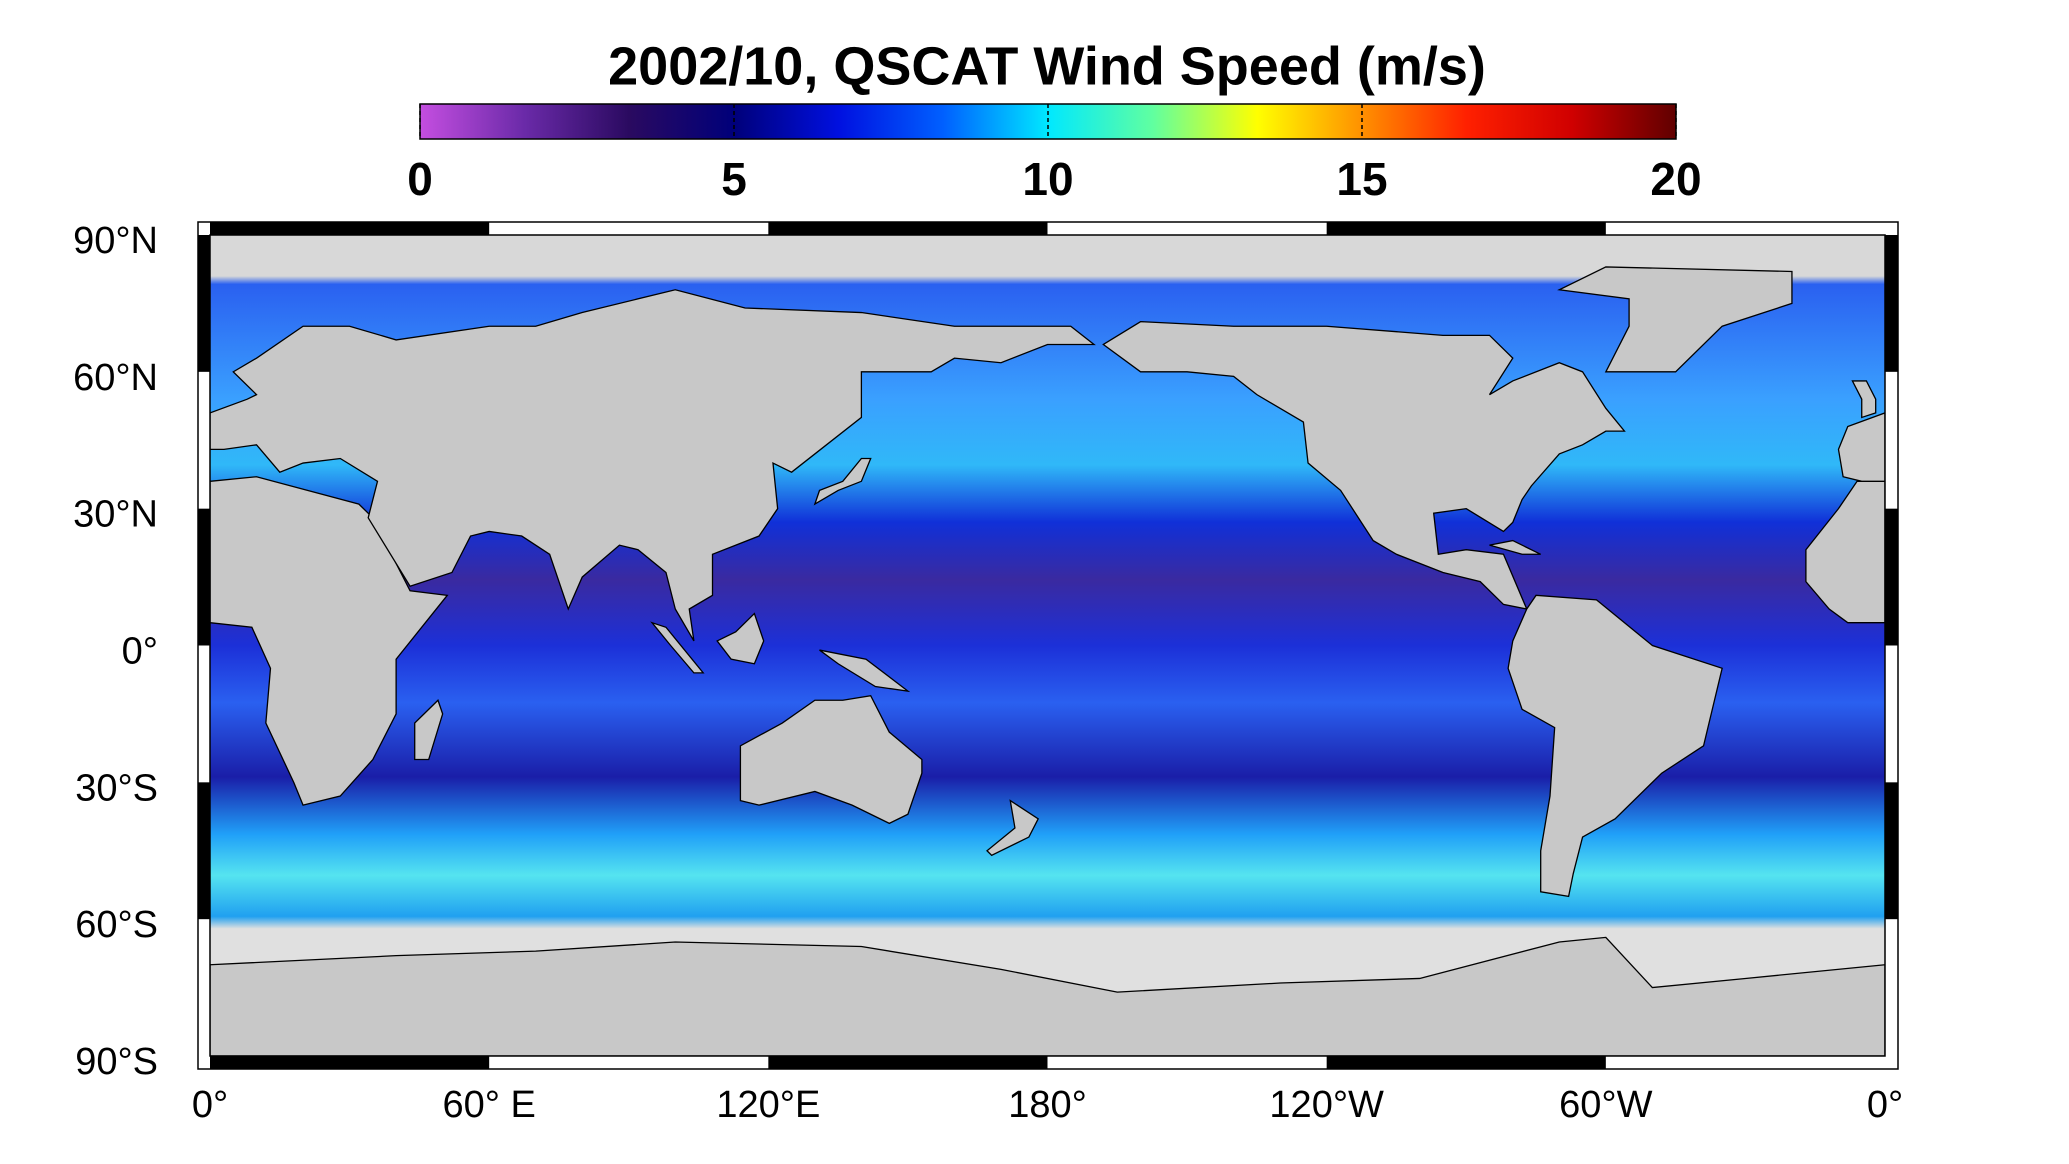  Describe the element at coordinates (140, 652) in the screenshot. I see `lat-label: 0°` at that location.